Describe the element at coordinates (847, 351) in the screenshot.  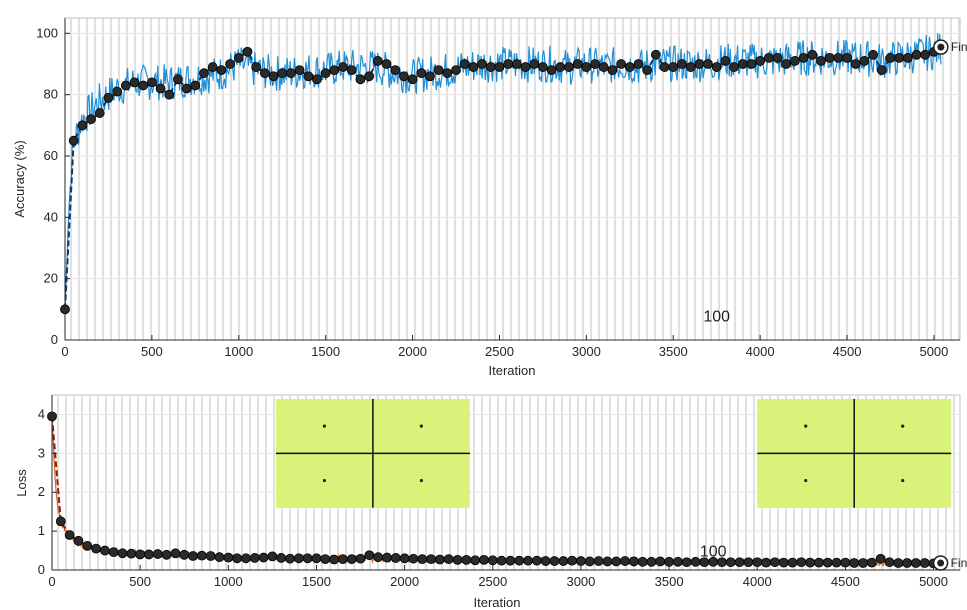
I see `x-tick-label: 4500` at that location.